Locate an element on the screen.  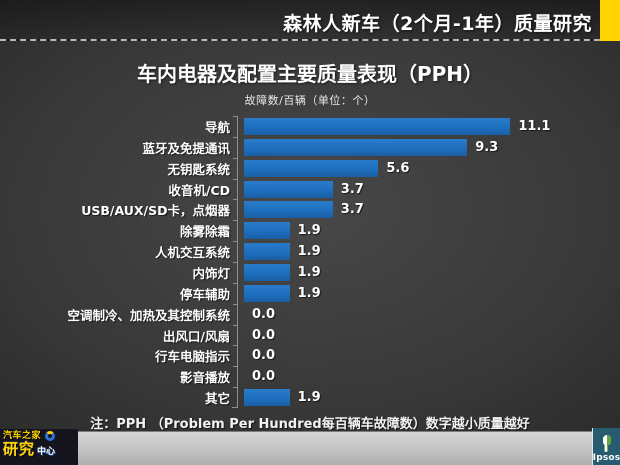
bar-track: 5.6 is located at coordinates (426, 168).